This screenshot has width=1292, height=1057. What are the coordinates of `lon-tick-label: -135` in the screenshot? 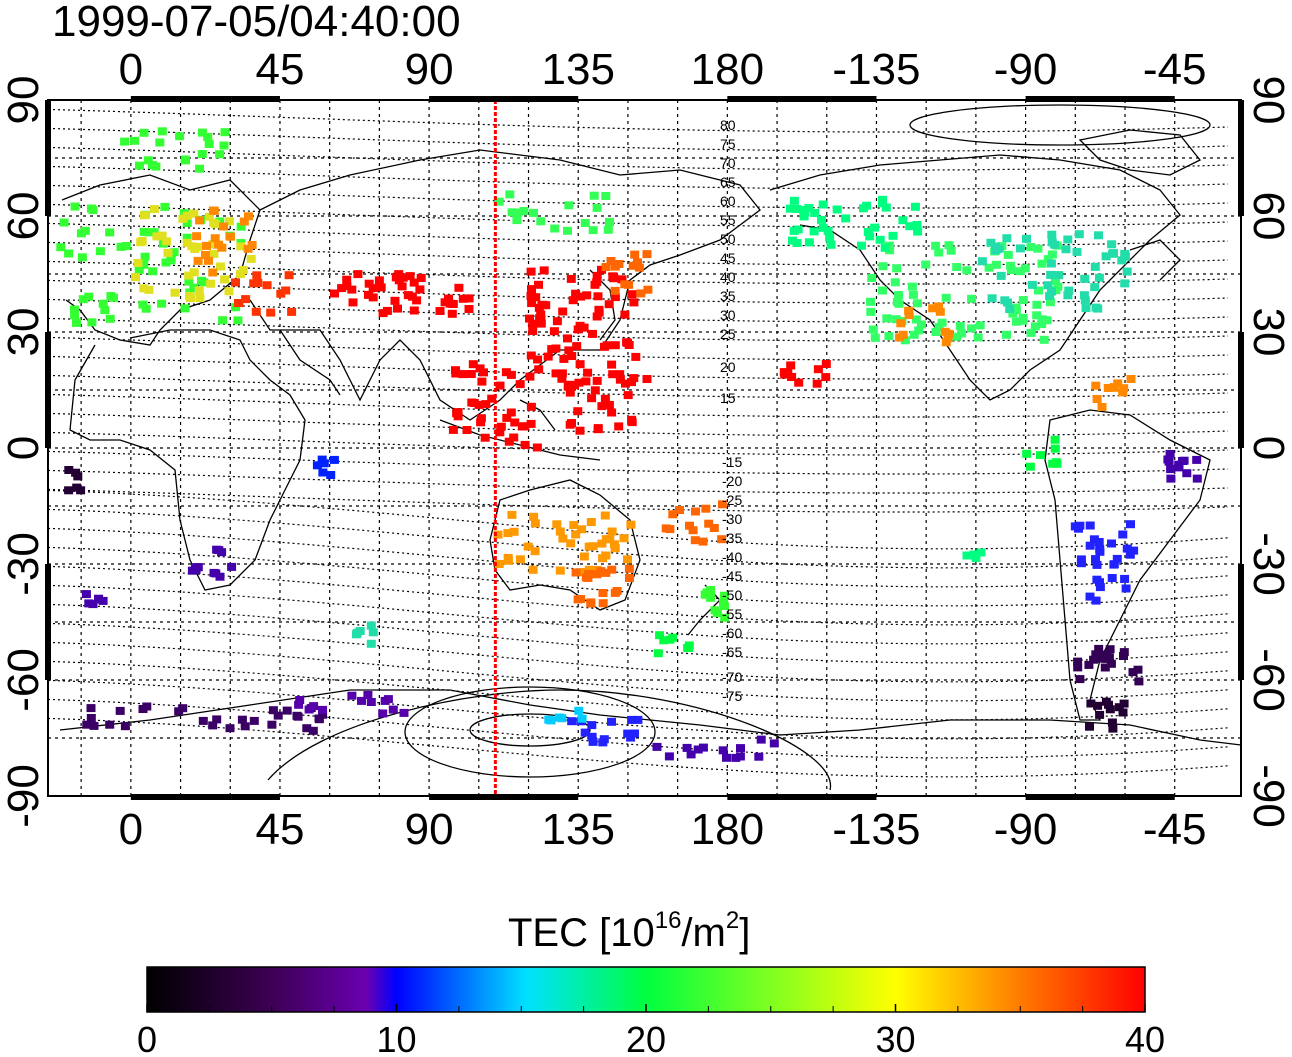 It's located at (876, 69).